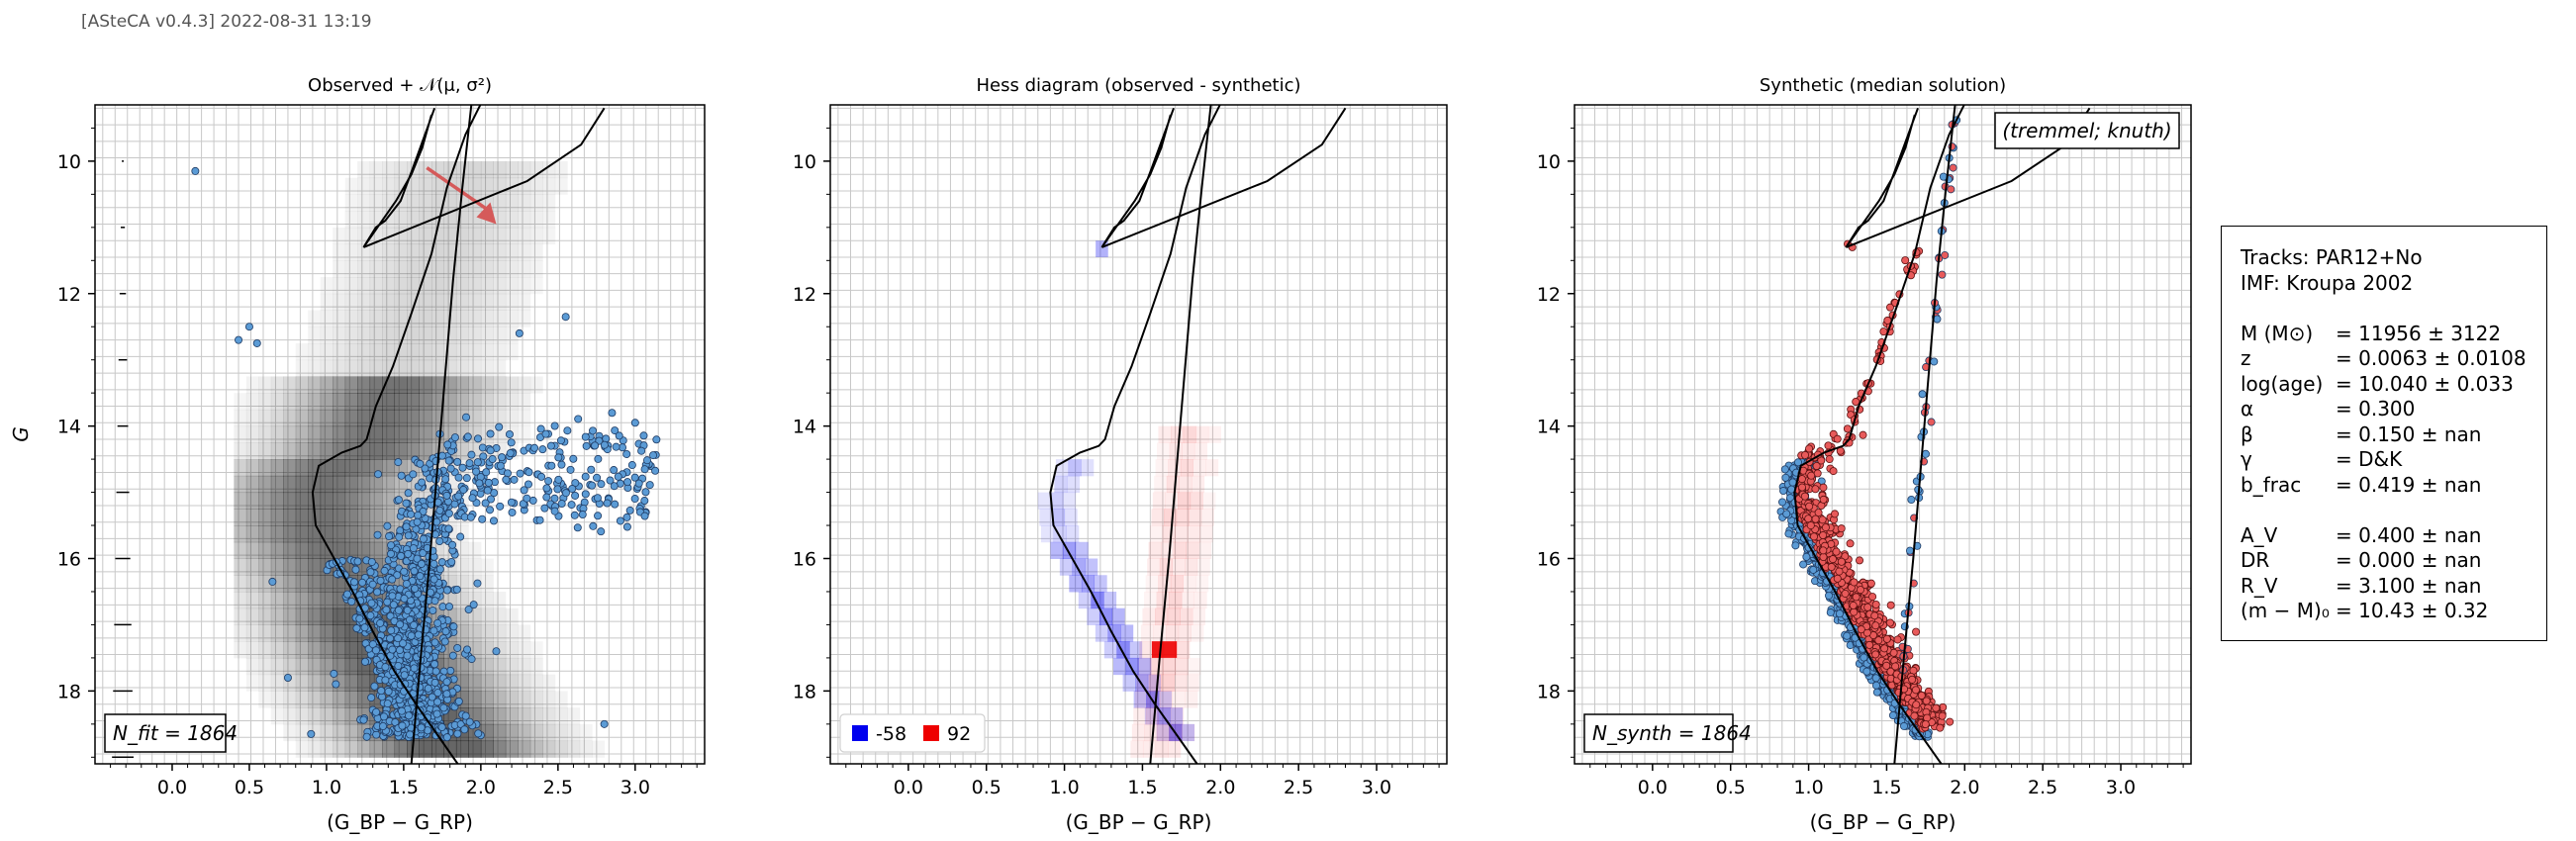 The image size is (2576, 841). I want to click on hess-cells, so click(1129, 499).